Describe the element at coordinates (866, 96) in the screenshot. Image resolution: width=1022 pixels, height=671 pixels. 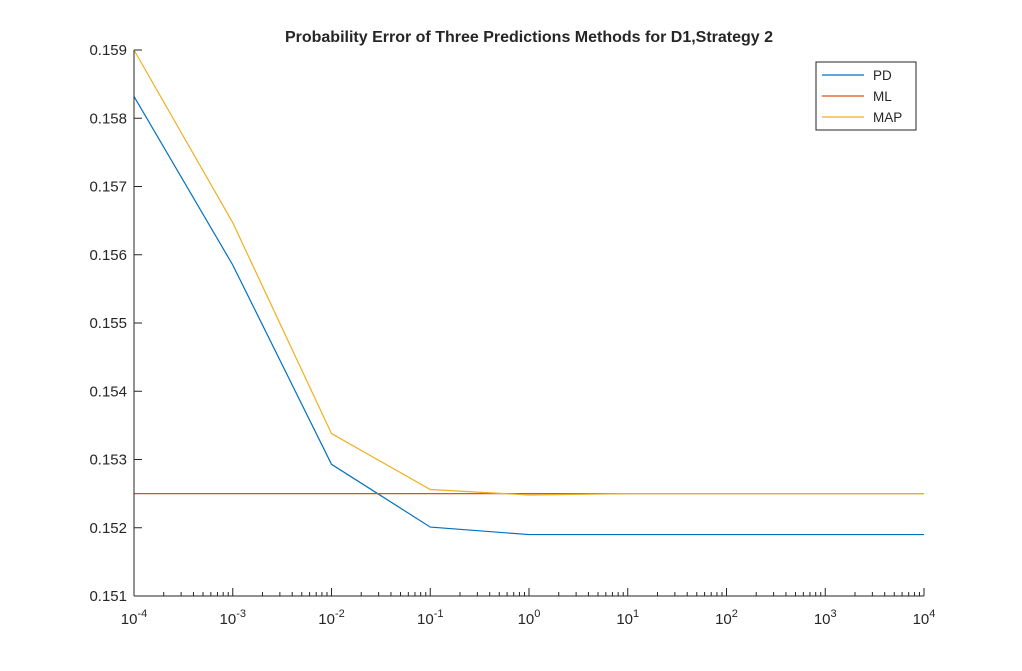
I see `legend: PD ML MAP` at that location.